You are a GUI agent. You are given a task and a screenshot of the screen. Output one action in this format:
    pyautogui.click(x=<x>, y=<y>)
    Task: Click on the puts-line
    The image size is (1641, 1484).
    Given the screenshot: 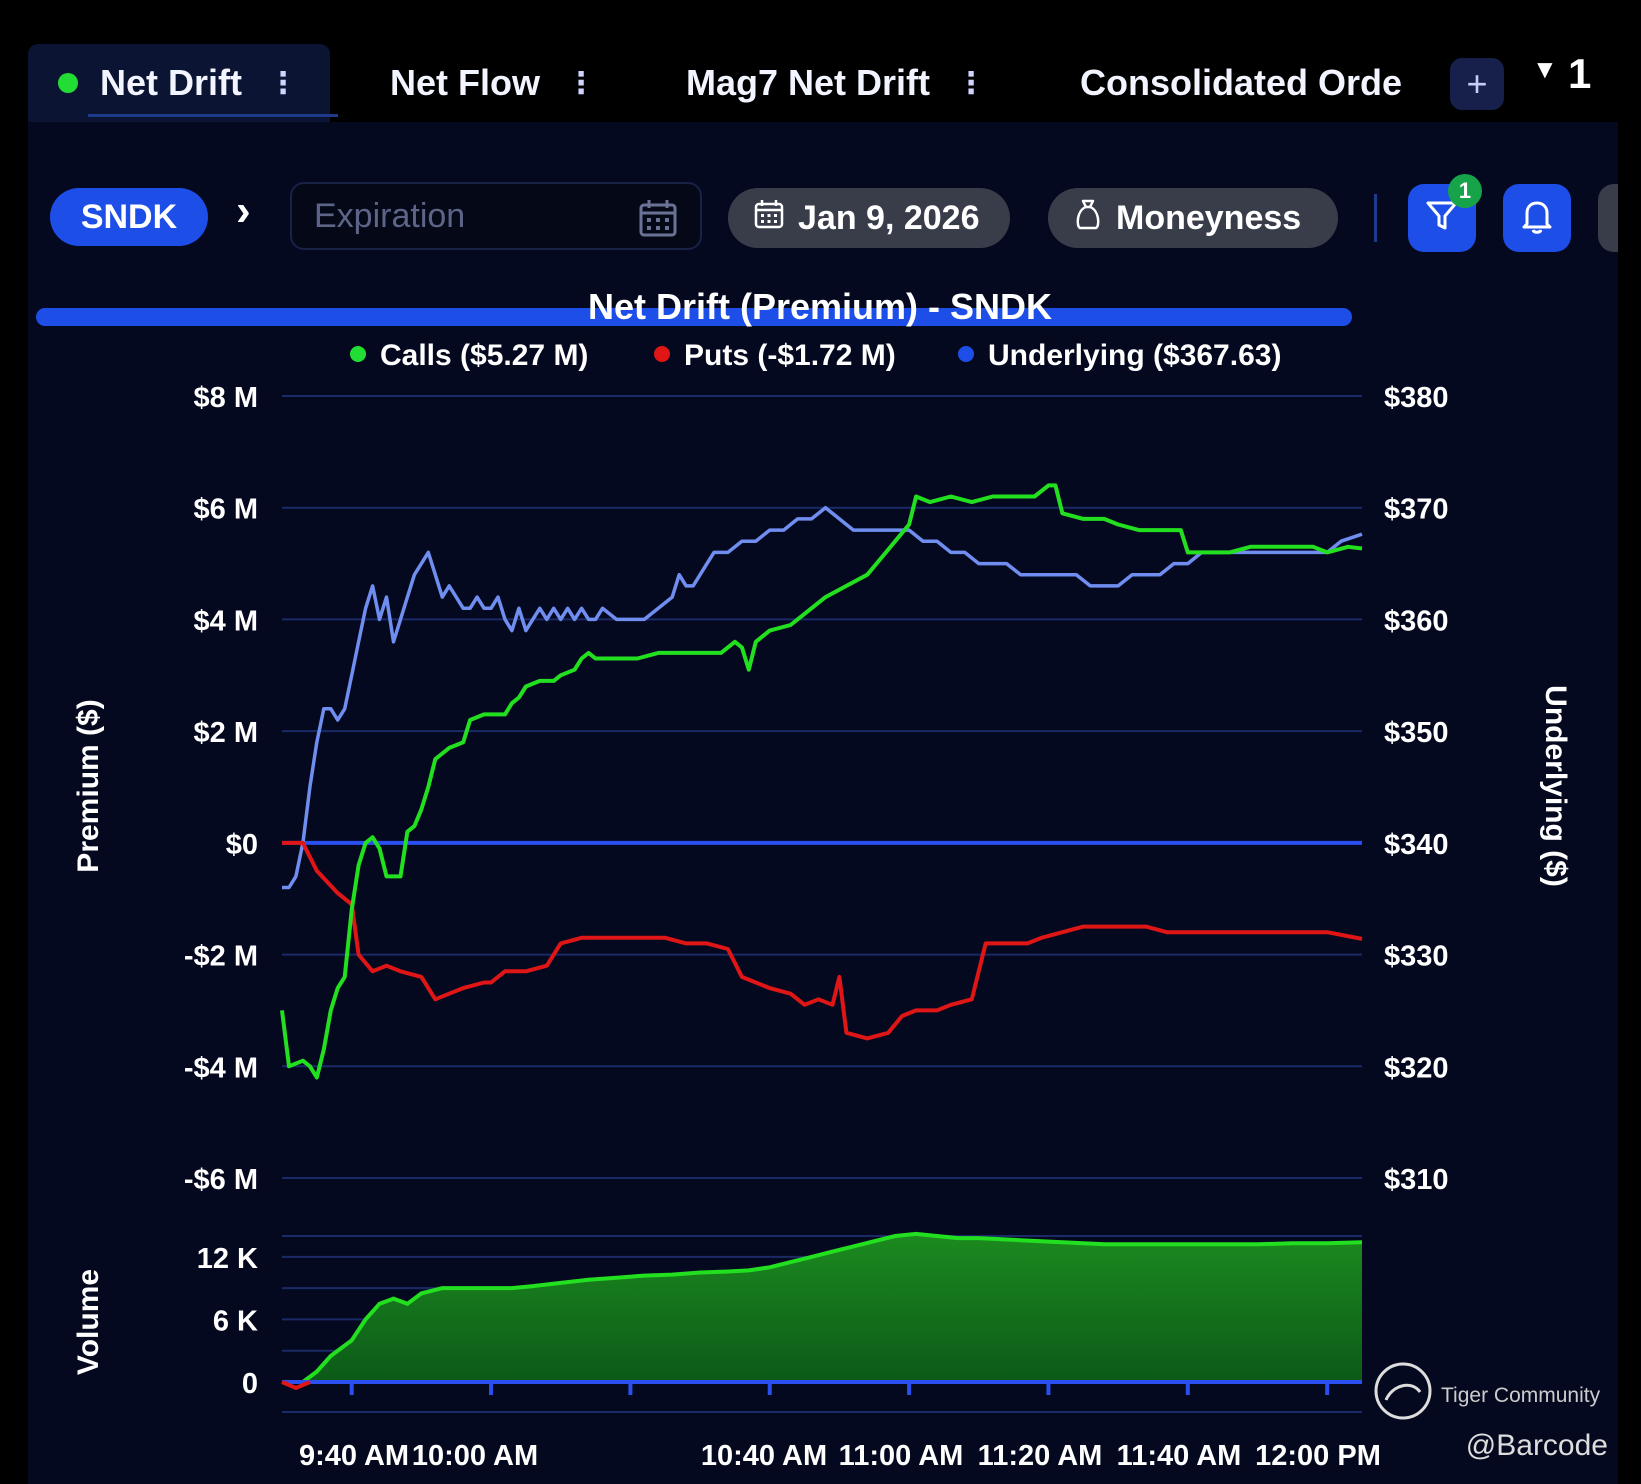 What is the action you would take?
    pyautogui.click(x=822, y=940)
    